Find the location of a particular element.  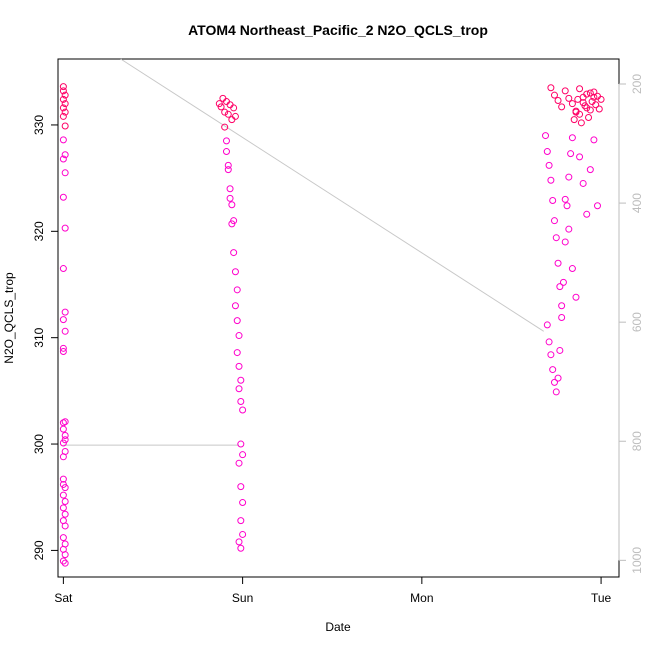

y2-axis: 200 400 600 800 1000 is located at coordinates (631, 324).